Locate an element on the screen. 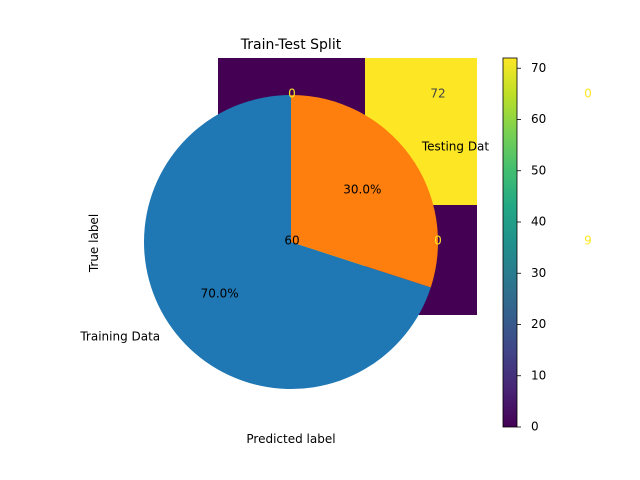  heatmap-annotation-1-2: 9 is located at coordinates (588, 241).